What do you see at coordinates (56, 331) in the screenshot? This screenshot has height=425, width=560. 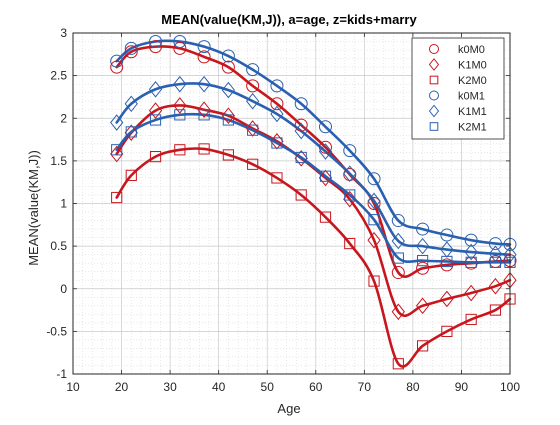 I see `y-tick-label: -0.5` at bounding box center [56, 331].